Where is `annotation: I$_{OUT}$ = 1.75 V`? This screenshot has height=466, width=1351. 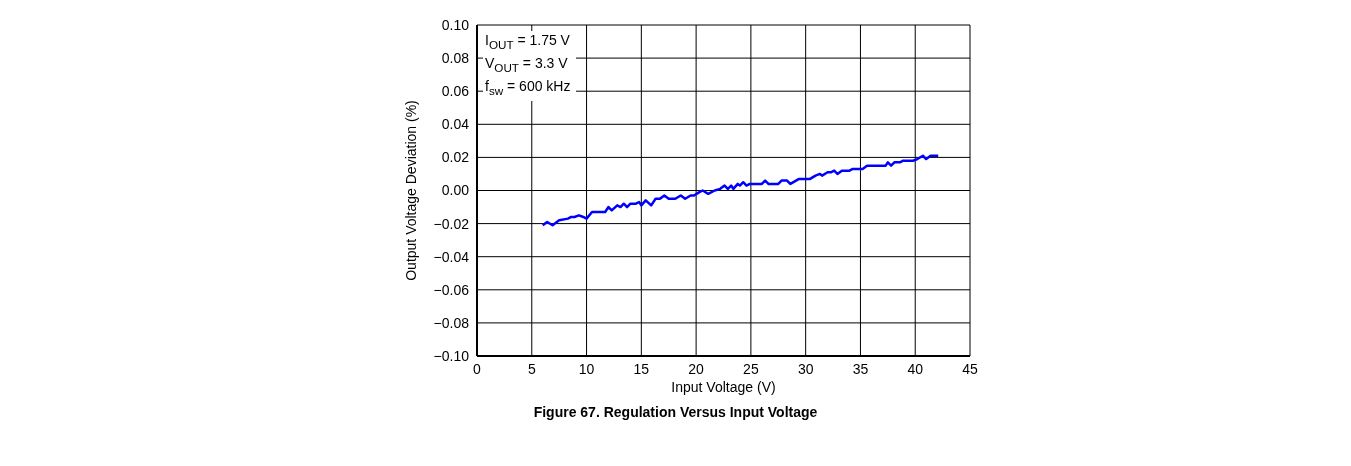 annotation: I$_{OUT}$ = 1.75 V is located at coordinates (528, 42).